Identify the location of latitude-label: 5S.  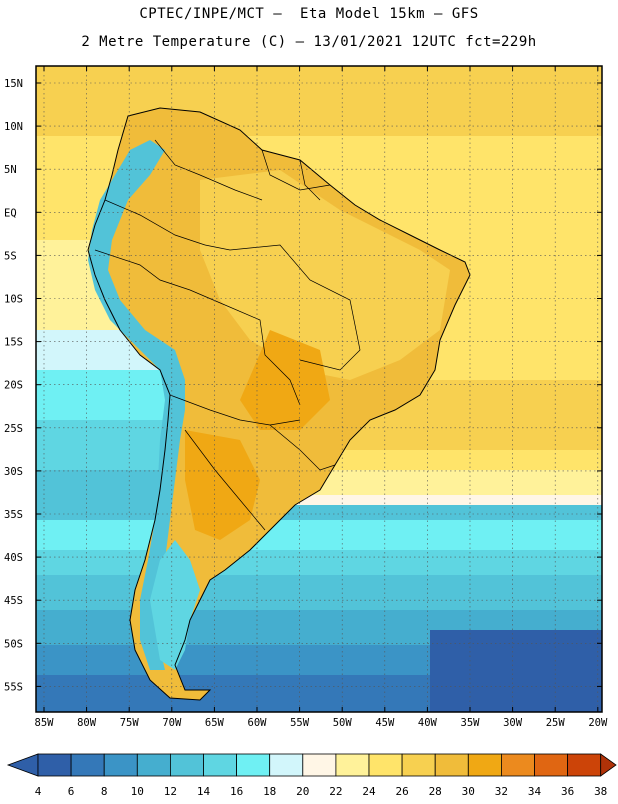
(10, 256).